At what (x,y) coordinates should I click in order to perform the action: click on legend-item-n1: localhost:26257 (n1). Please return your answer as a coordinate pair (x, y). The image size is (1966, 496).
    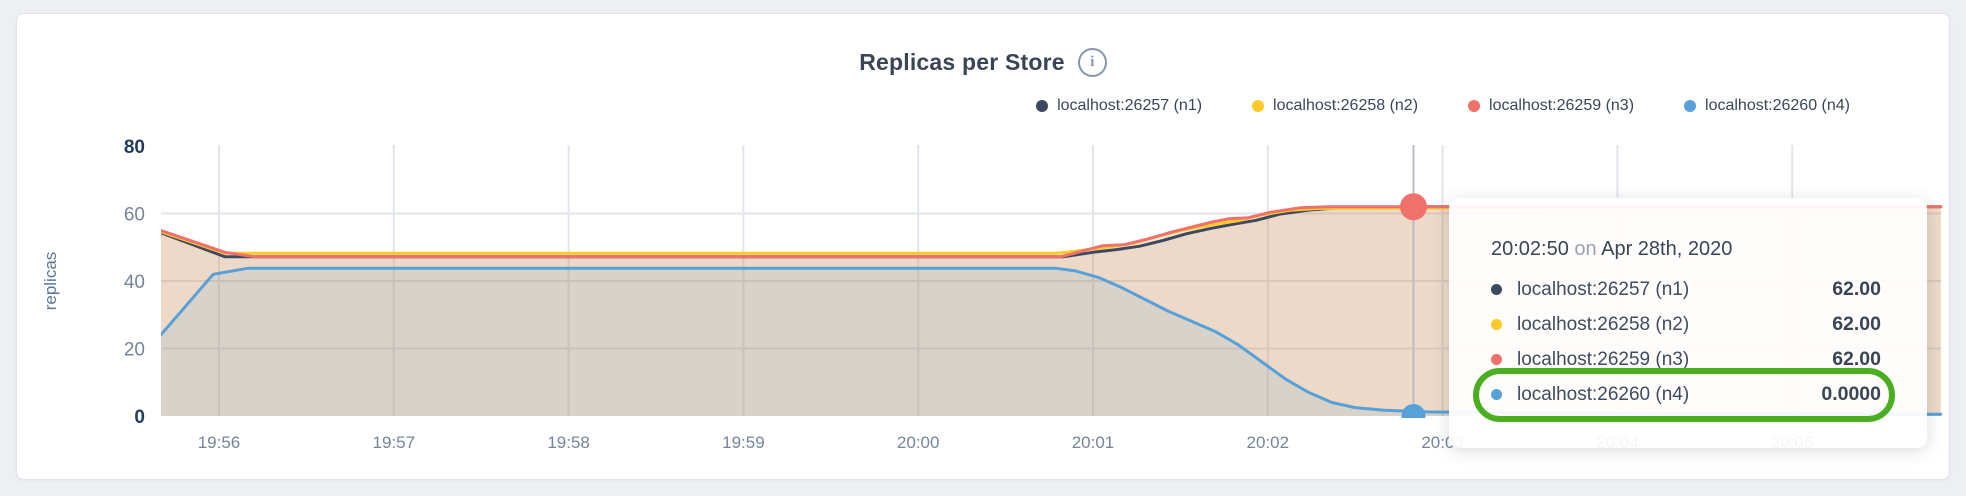
    Looking at the image, I should click on (1119, 106).